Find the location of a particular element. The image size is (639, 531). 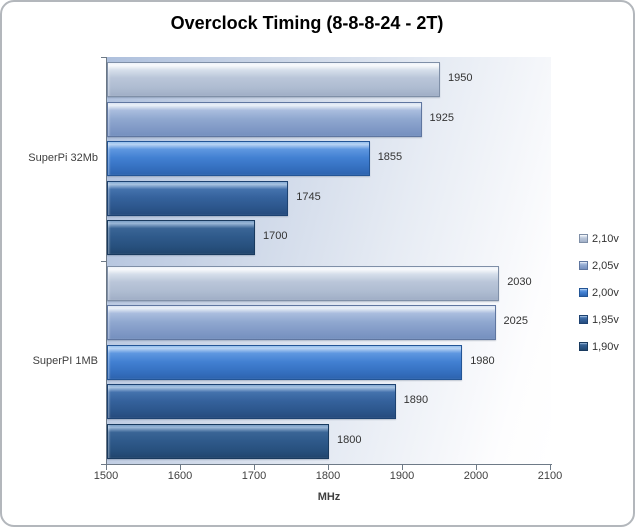

x-axis-tick-label: 1800 is located at coordinates (328, 476).